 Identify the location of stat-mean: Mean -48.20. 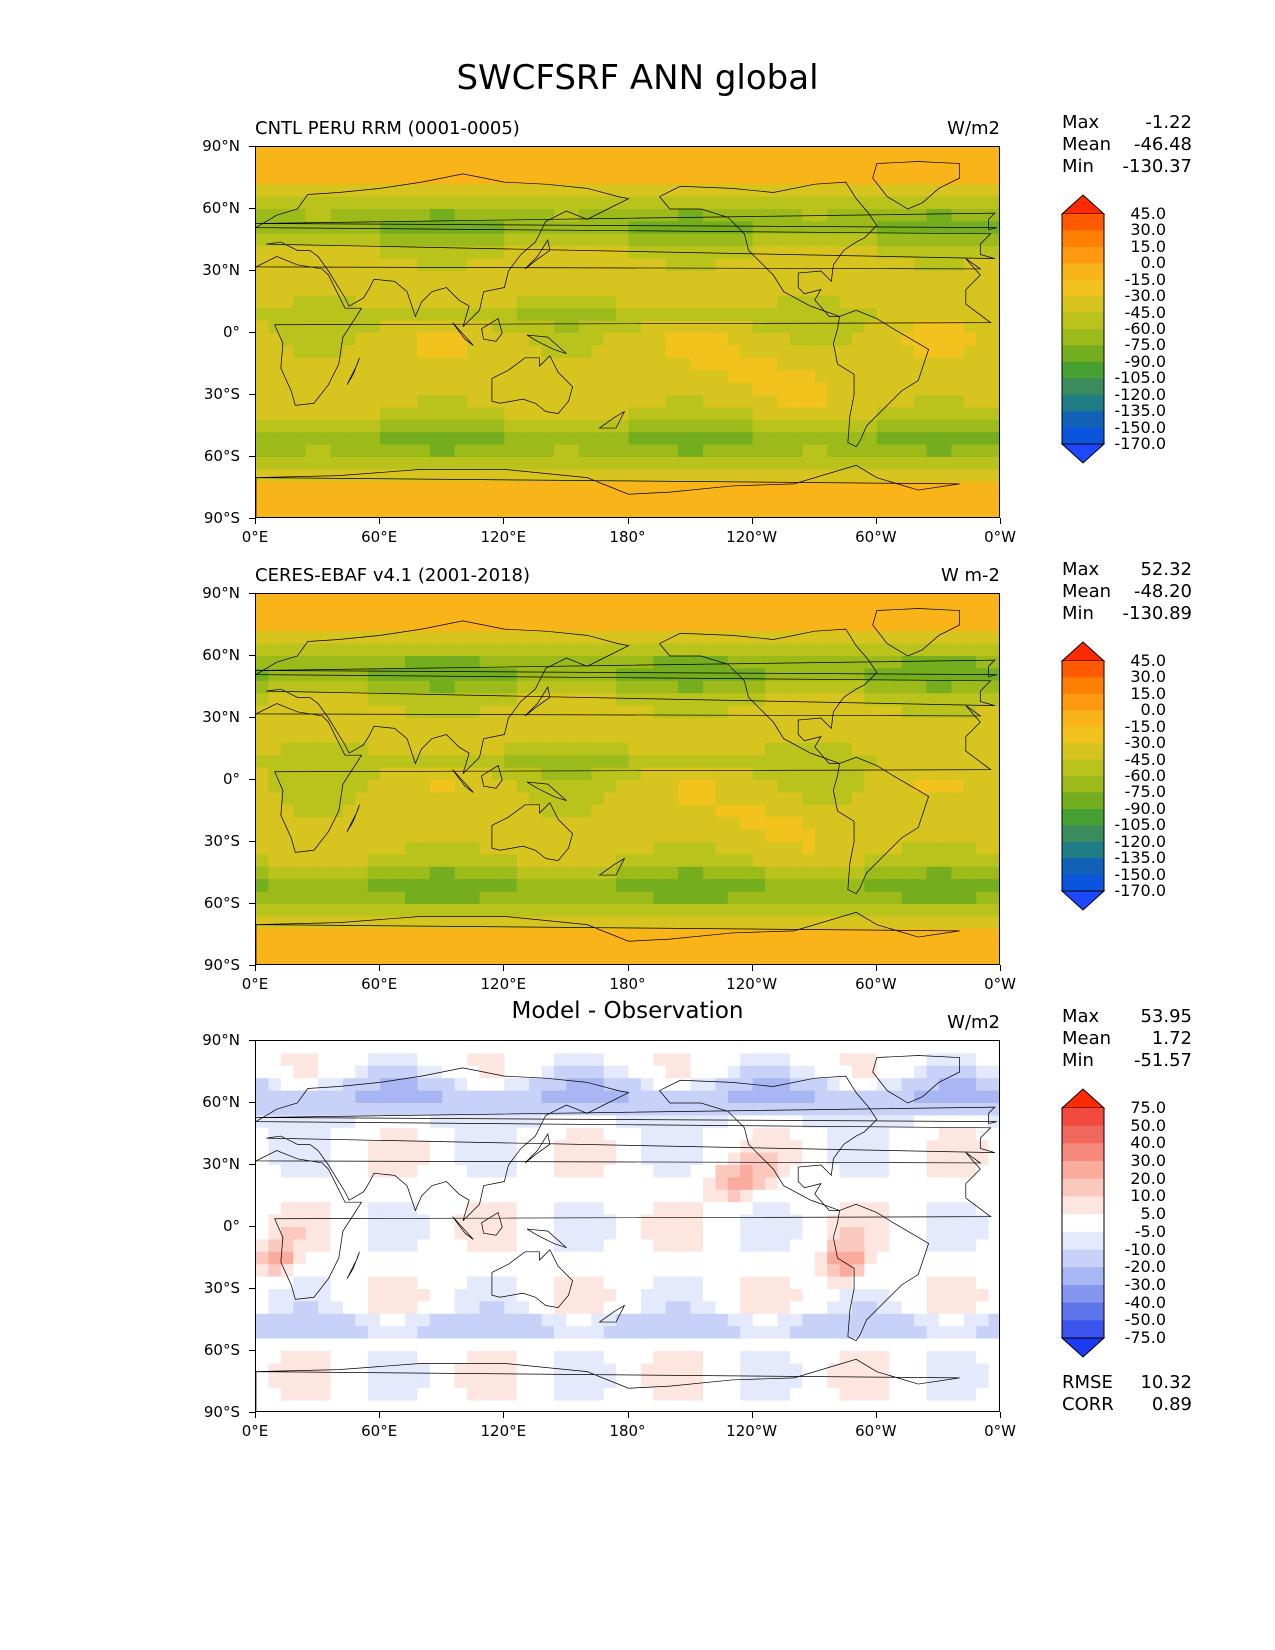
(1127, 592).